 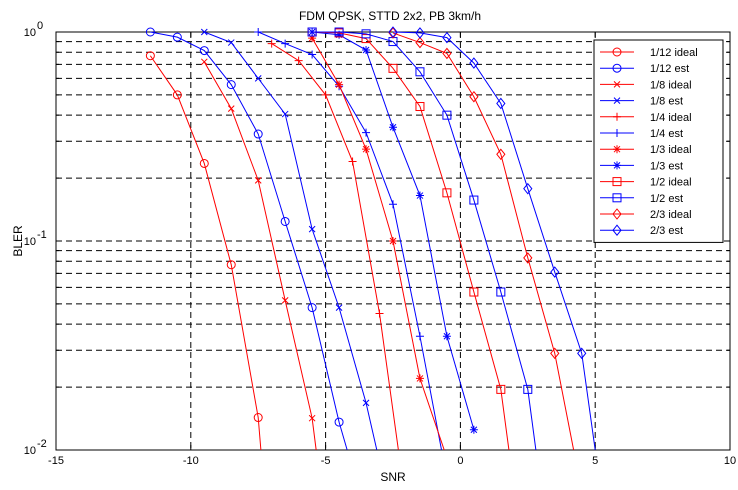 What do you see at coordinates (56, 461) in the screenshot?
I see `x-tick-label: -15` at bounding box center [56, 461].